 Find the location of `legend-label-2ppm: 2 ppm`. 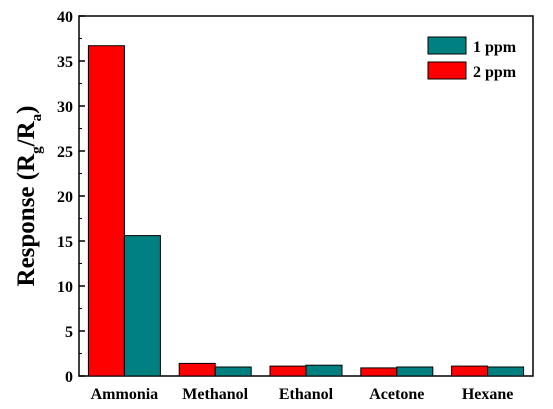

legend-label-2ppm: 2 ppm is located at coordinates (495, 72).